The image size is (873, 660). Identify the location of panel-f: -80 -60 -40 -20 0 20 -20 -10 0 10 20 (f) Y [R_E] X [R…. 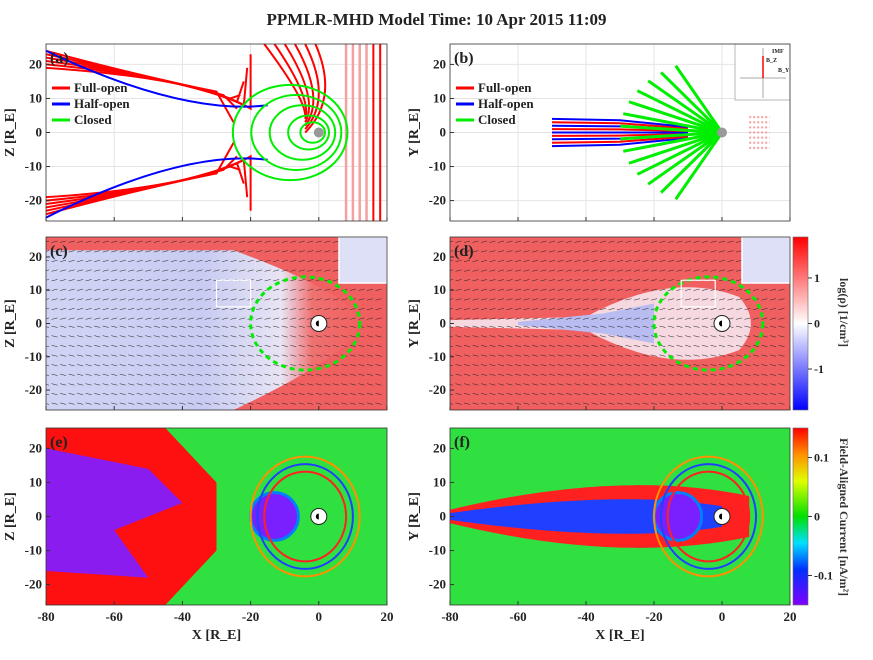
(602, 535).